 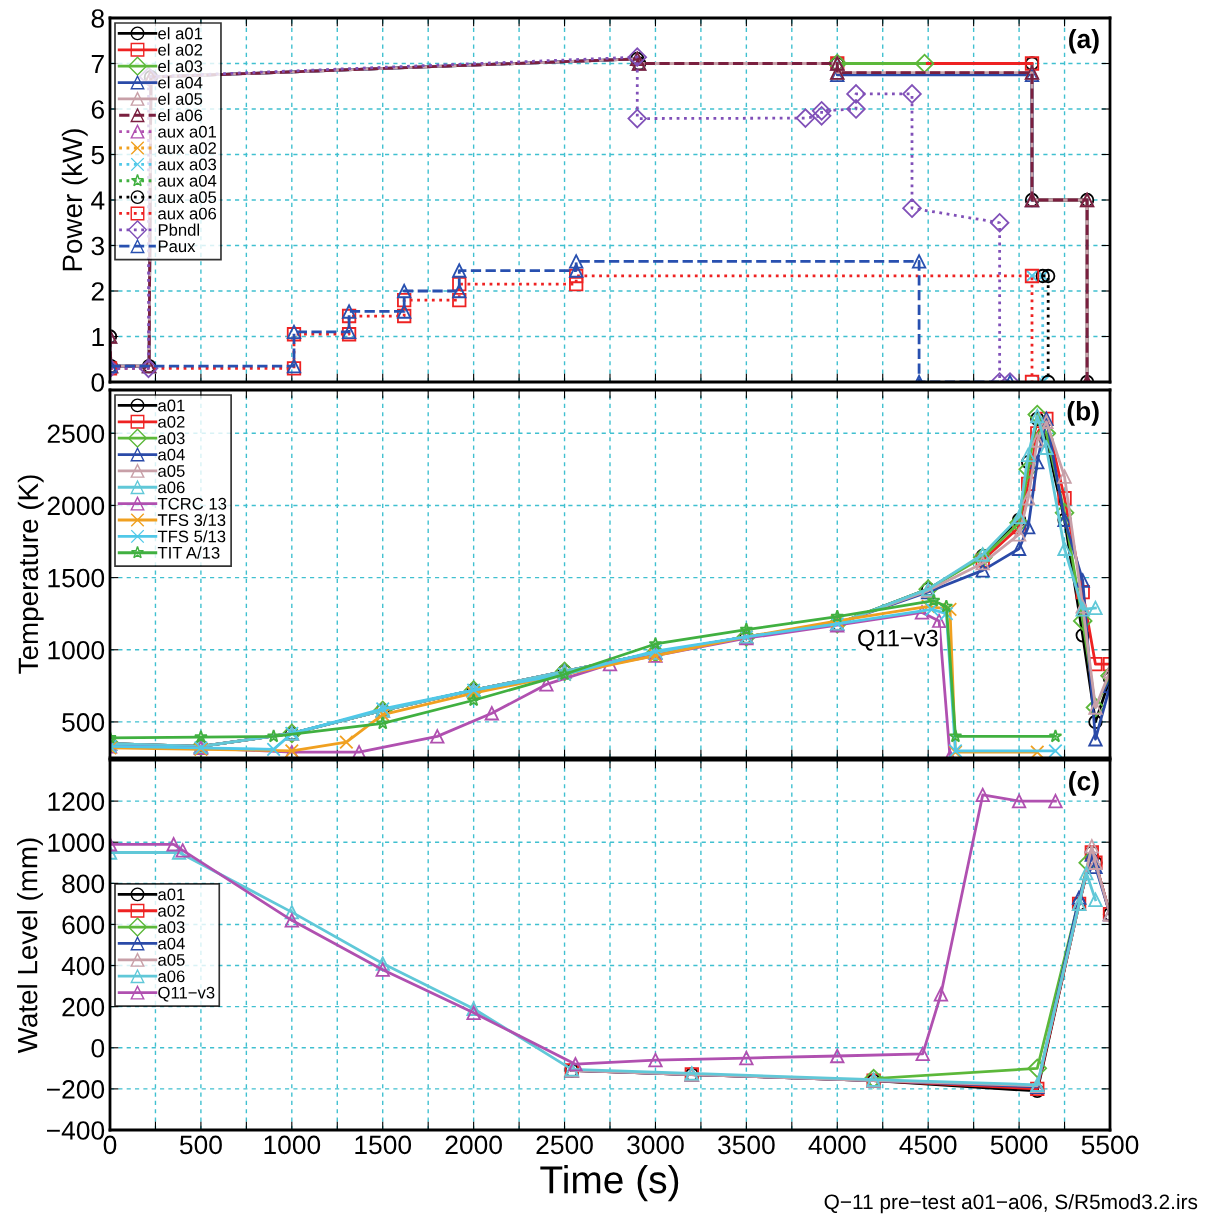 I want to click on y-tick-label: 3, so click(x=97, y=246).